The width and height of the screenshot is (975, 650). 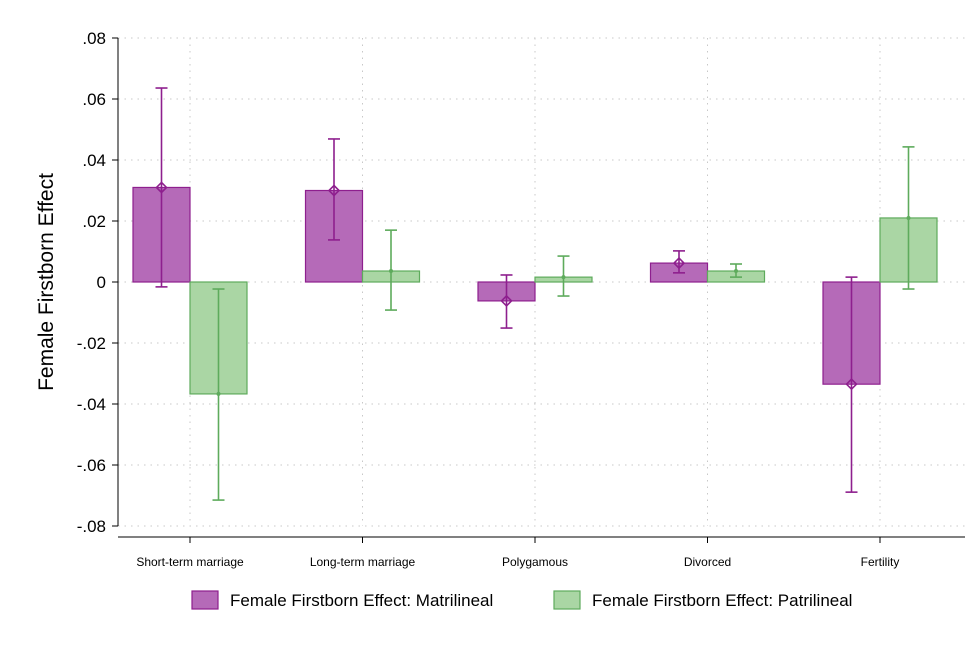 I want to click on y-tick-label: -.08, so click(x=91, y=526).